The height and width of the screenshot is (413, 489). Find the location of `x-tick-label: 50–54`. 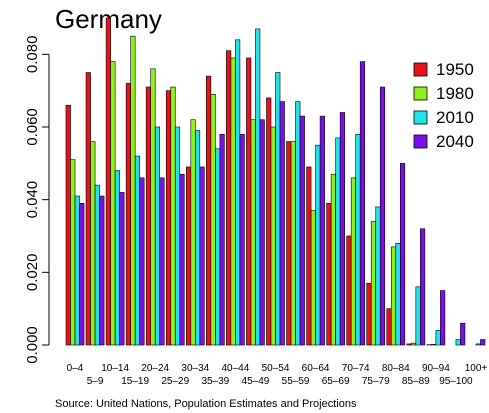

x-tick-label: 50–54 is located at coordinates (276, 368).